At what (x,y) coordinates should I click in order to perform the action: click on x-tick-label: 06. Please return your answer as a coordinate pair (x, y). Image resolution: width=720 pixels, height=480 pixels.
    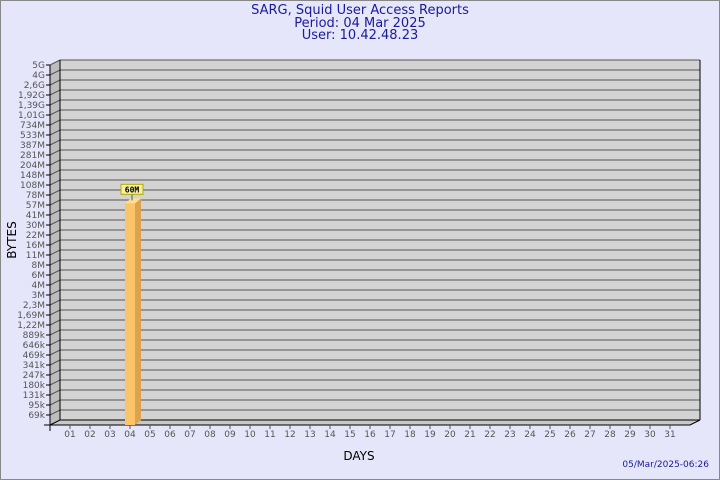
    Looking at the image, I should click on (170, 435).